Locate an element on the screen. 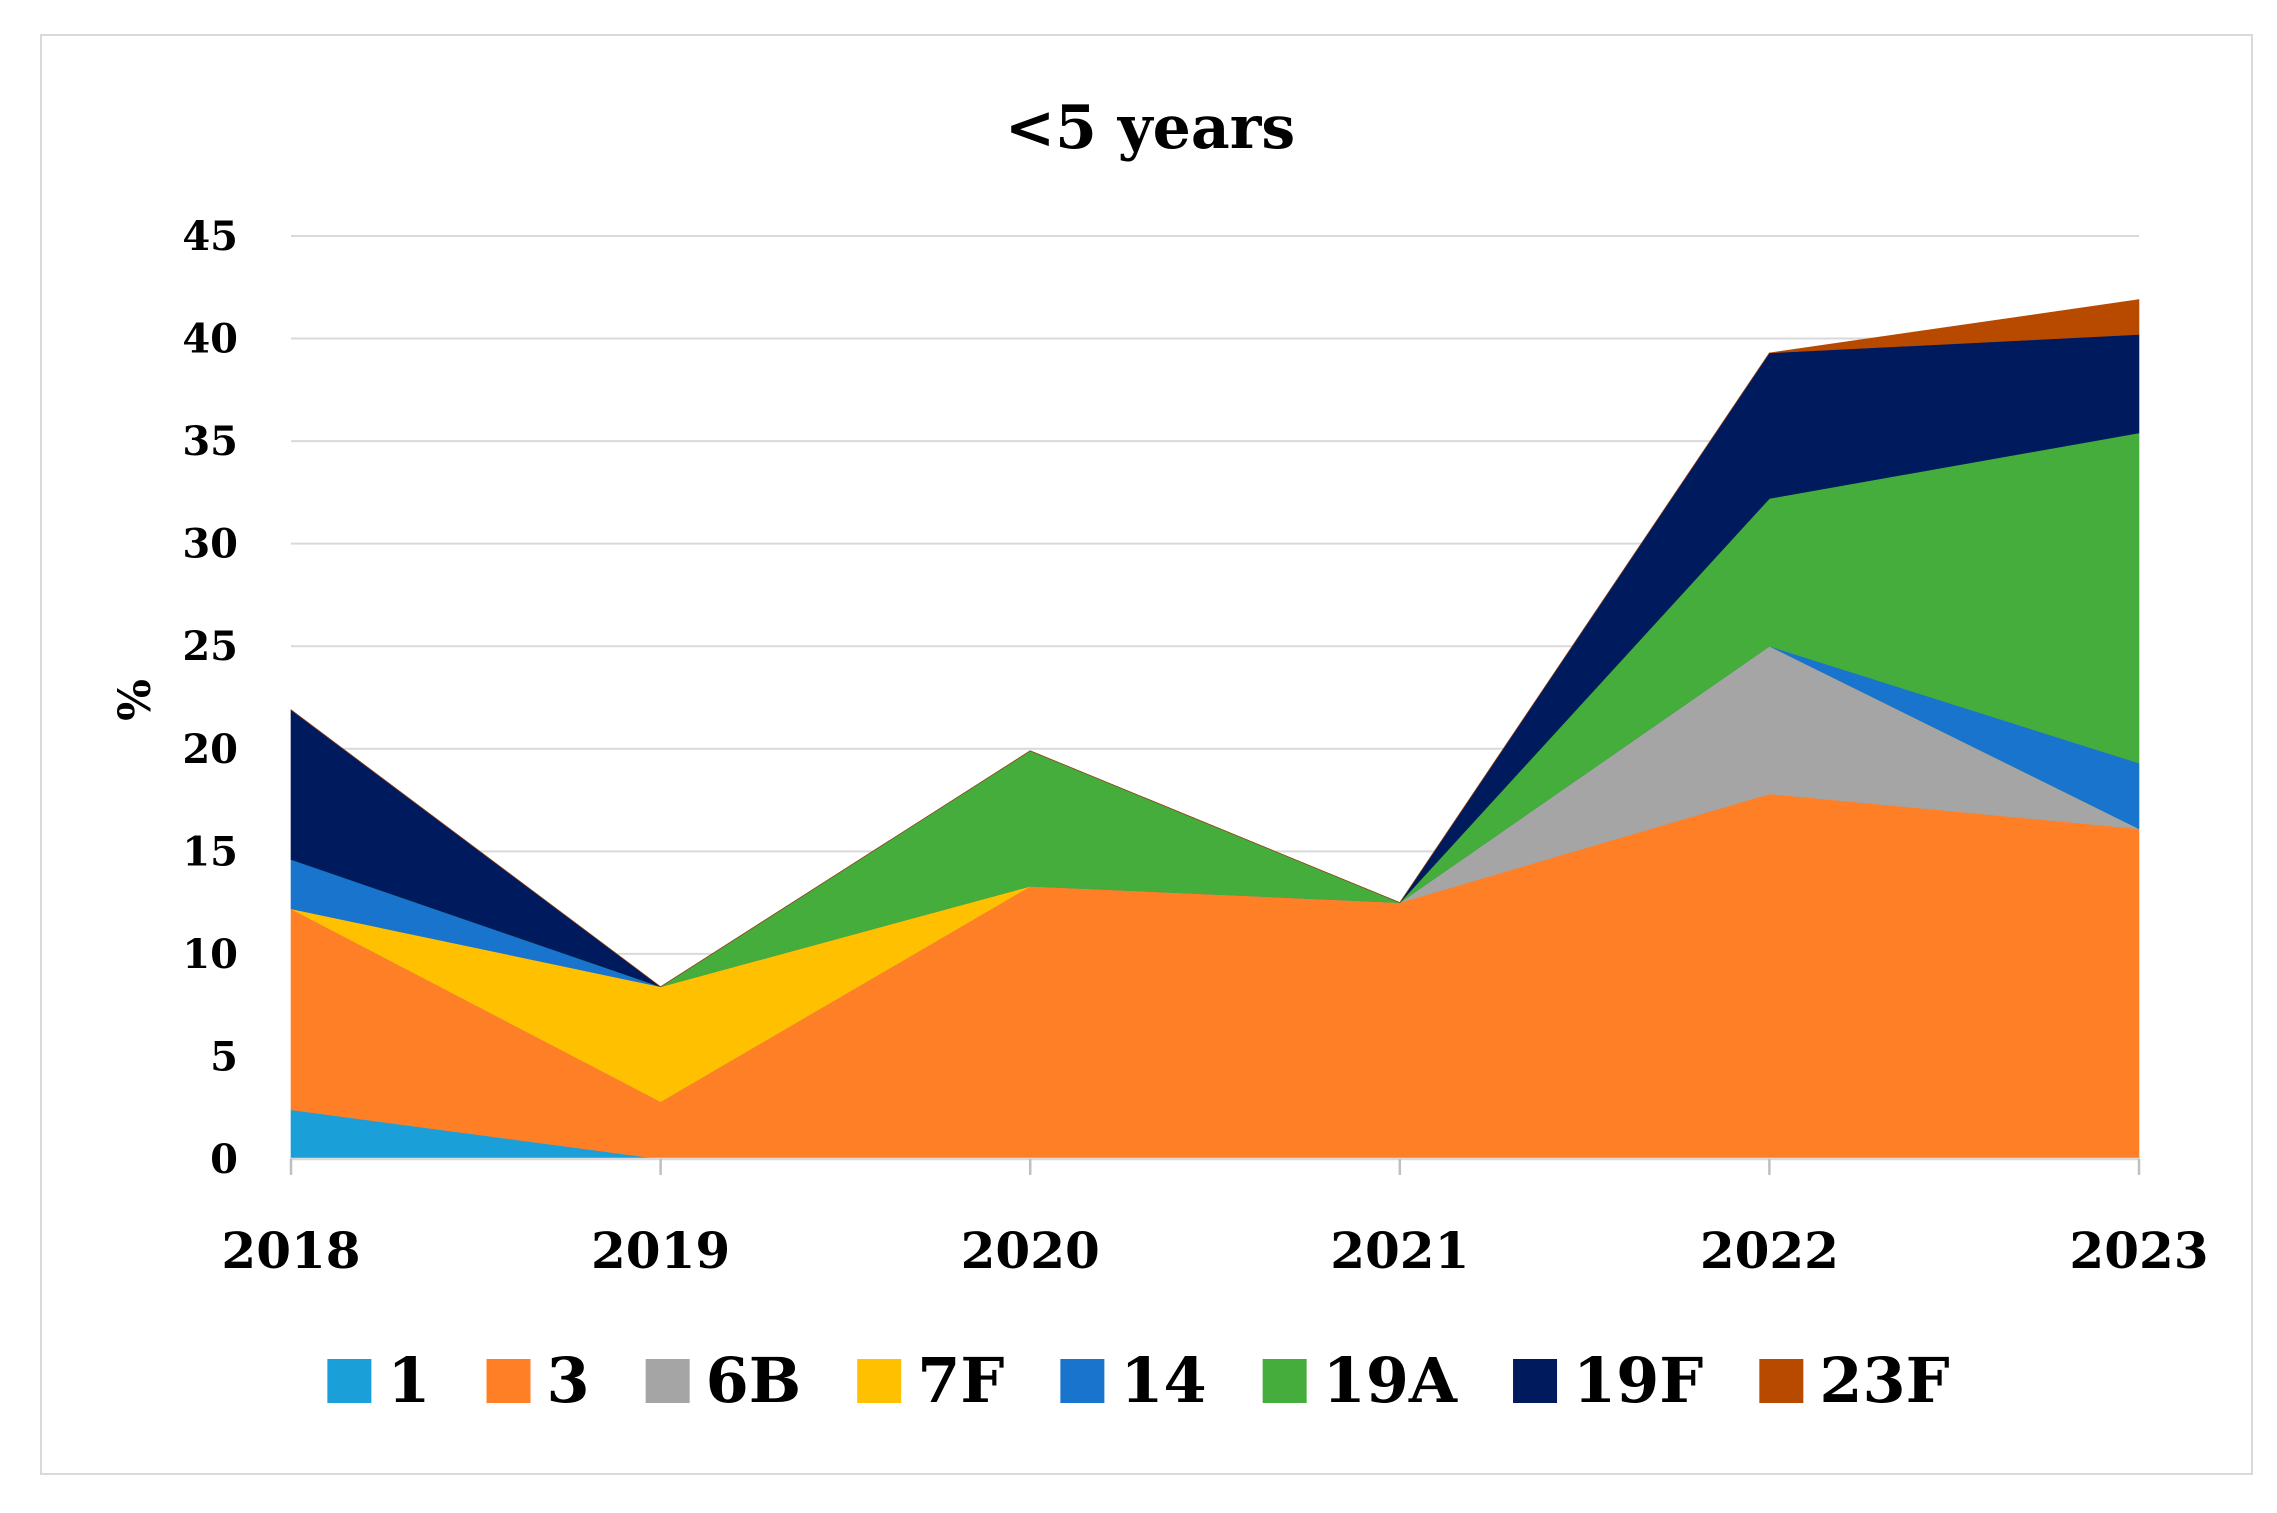  x-tick-label: 2020 is located at coordinates (1030, 1250).